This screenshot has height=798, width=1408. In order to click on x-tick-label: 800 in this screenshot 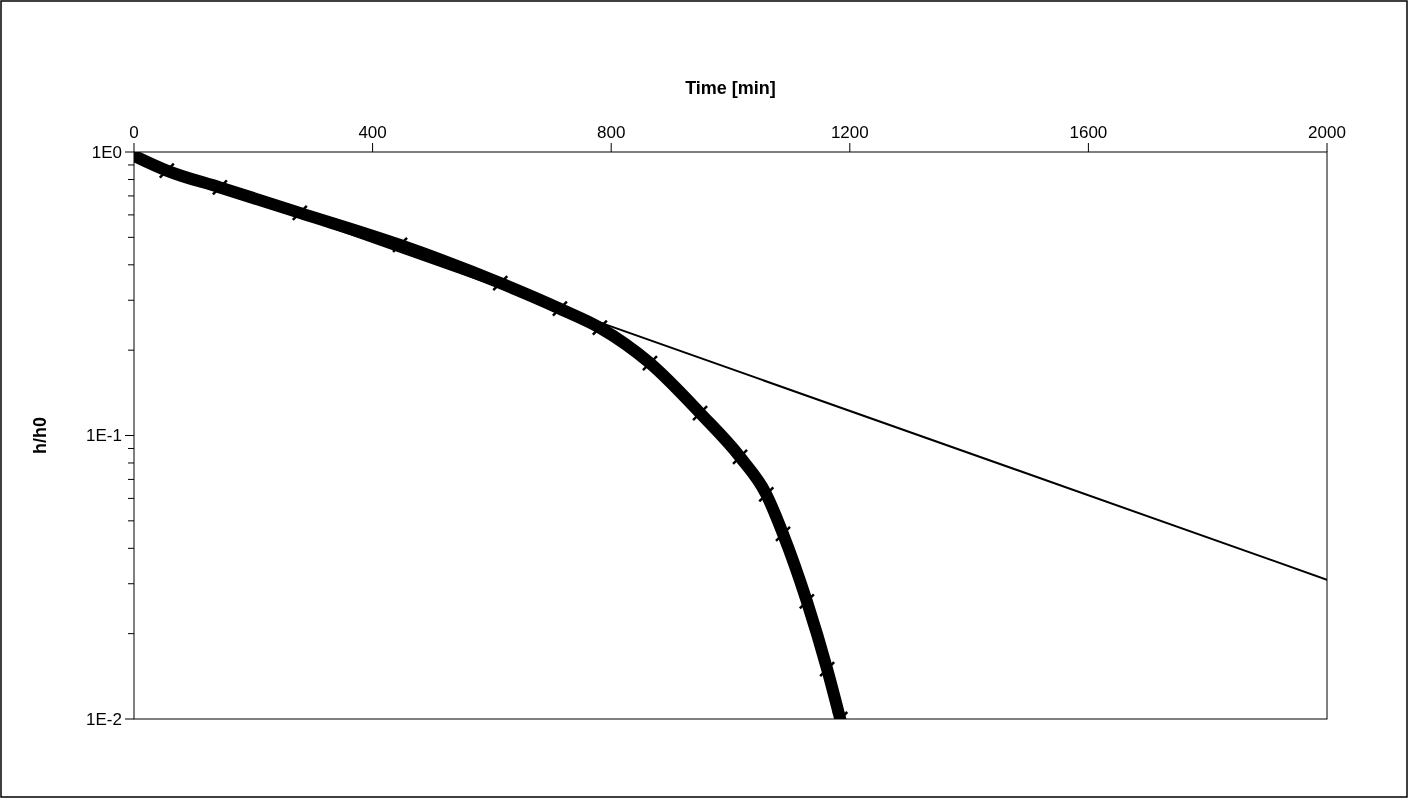, I will do `click(611, 132)`.